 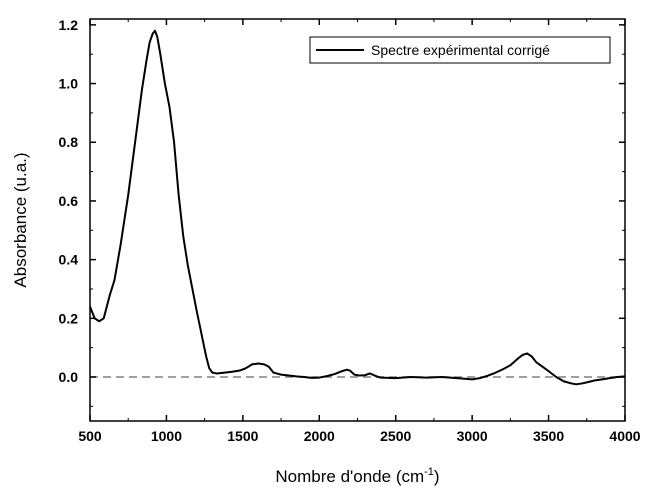 I want to click on x-axis-title-suffix: ), so click(x=437, y=476).